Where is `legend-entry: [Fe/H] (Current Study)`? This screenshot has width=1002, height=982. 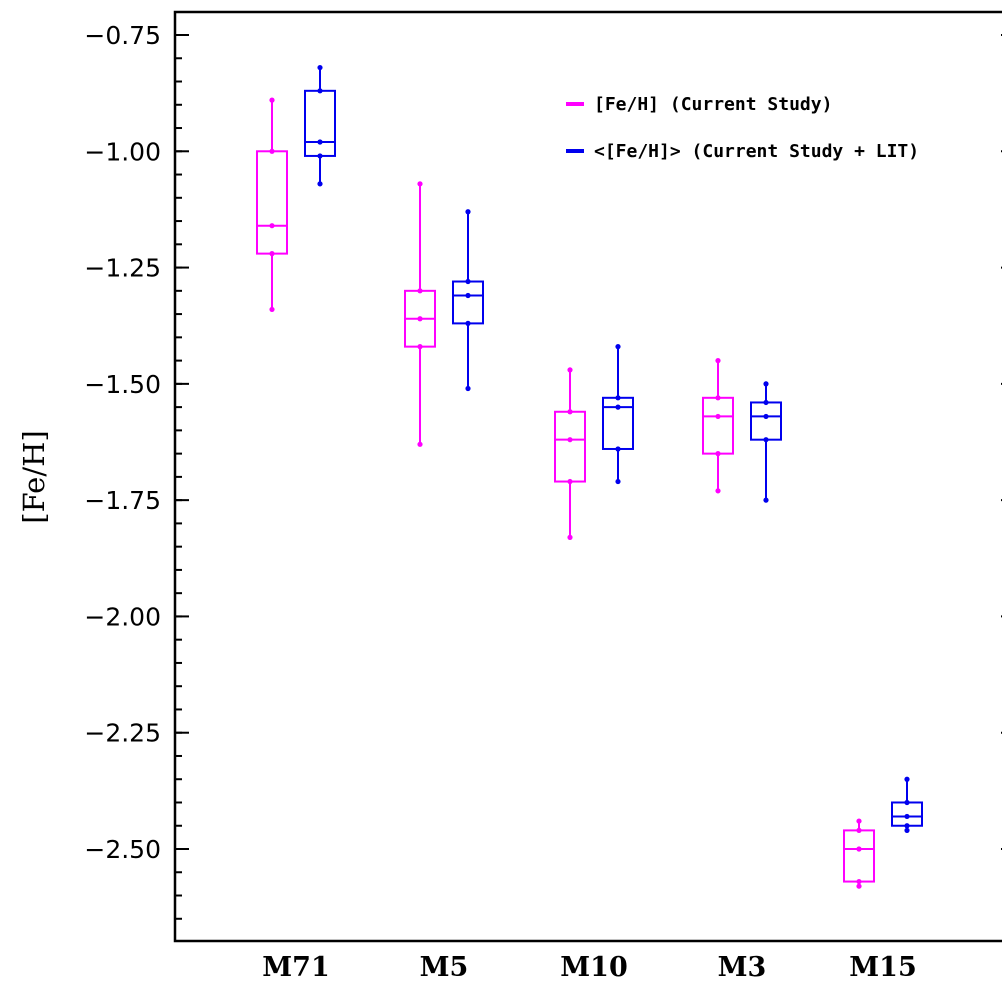
legend-entry: [Fe/H] (Current Study) is located at coordinates (713, 104).